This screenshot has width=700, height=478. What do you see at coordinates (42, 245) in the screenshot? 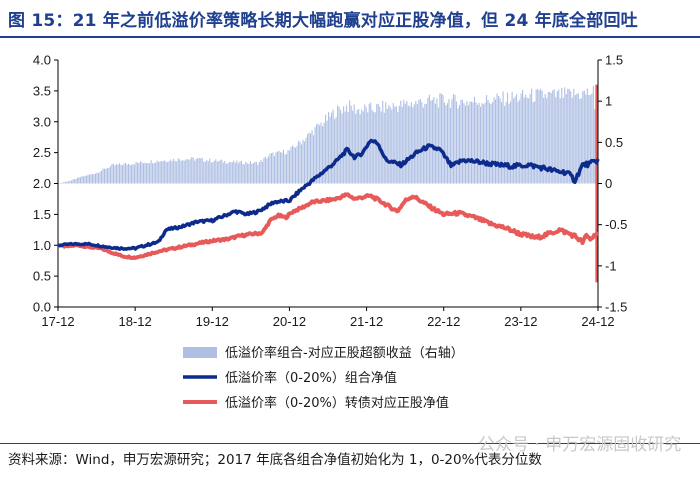
I see `left-tick-label: 1.0` at bounding box center [42, 245].